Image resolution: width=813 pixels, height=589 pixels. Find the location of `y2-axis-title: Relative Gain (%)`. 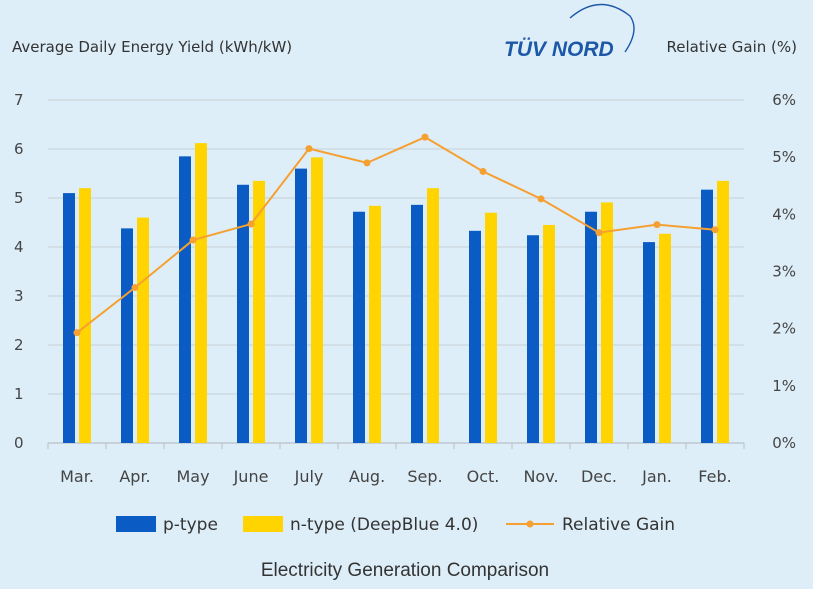

y2-axis-title: Relative Gain (%) is located at coordinates (732, 47).